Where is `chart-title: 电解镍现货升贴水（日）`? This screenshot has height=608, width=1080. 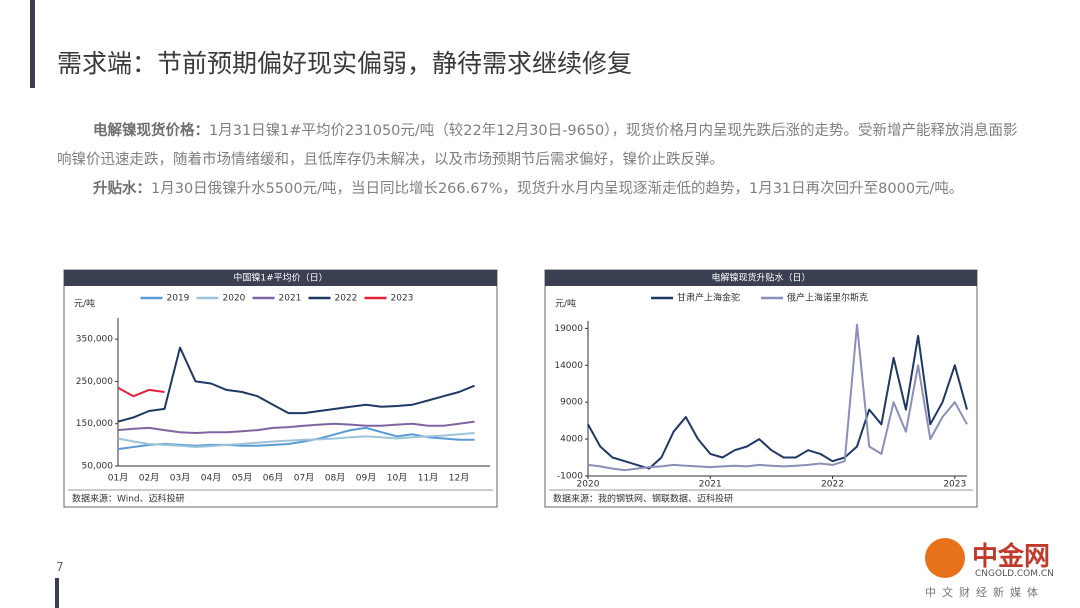 chart-title: 电解镍现货升贴水（日） is located at coordinates (760, 278).